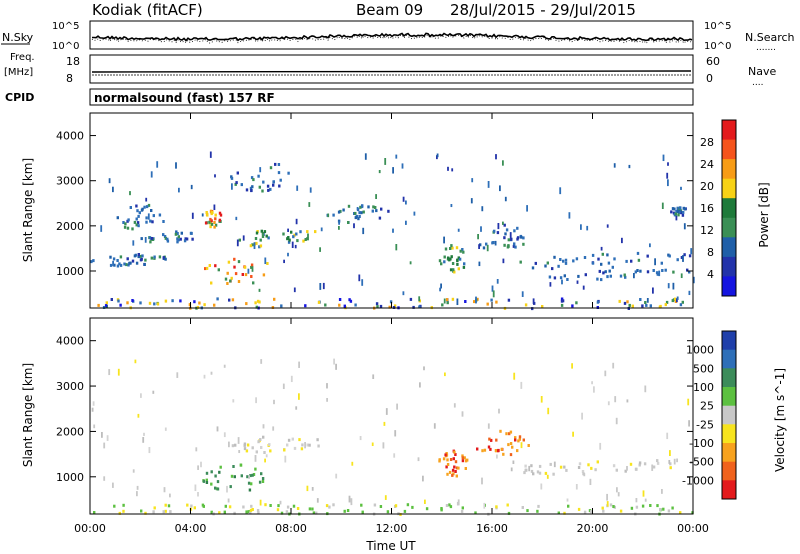 This screenshot has width=800, height=554. I want to click on colorbar-tick-label: 28, so click(707, 142).